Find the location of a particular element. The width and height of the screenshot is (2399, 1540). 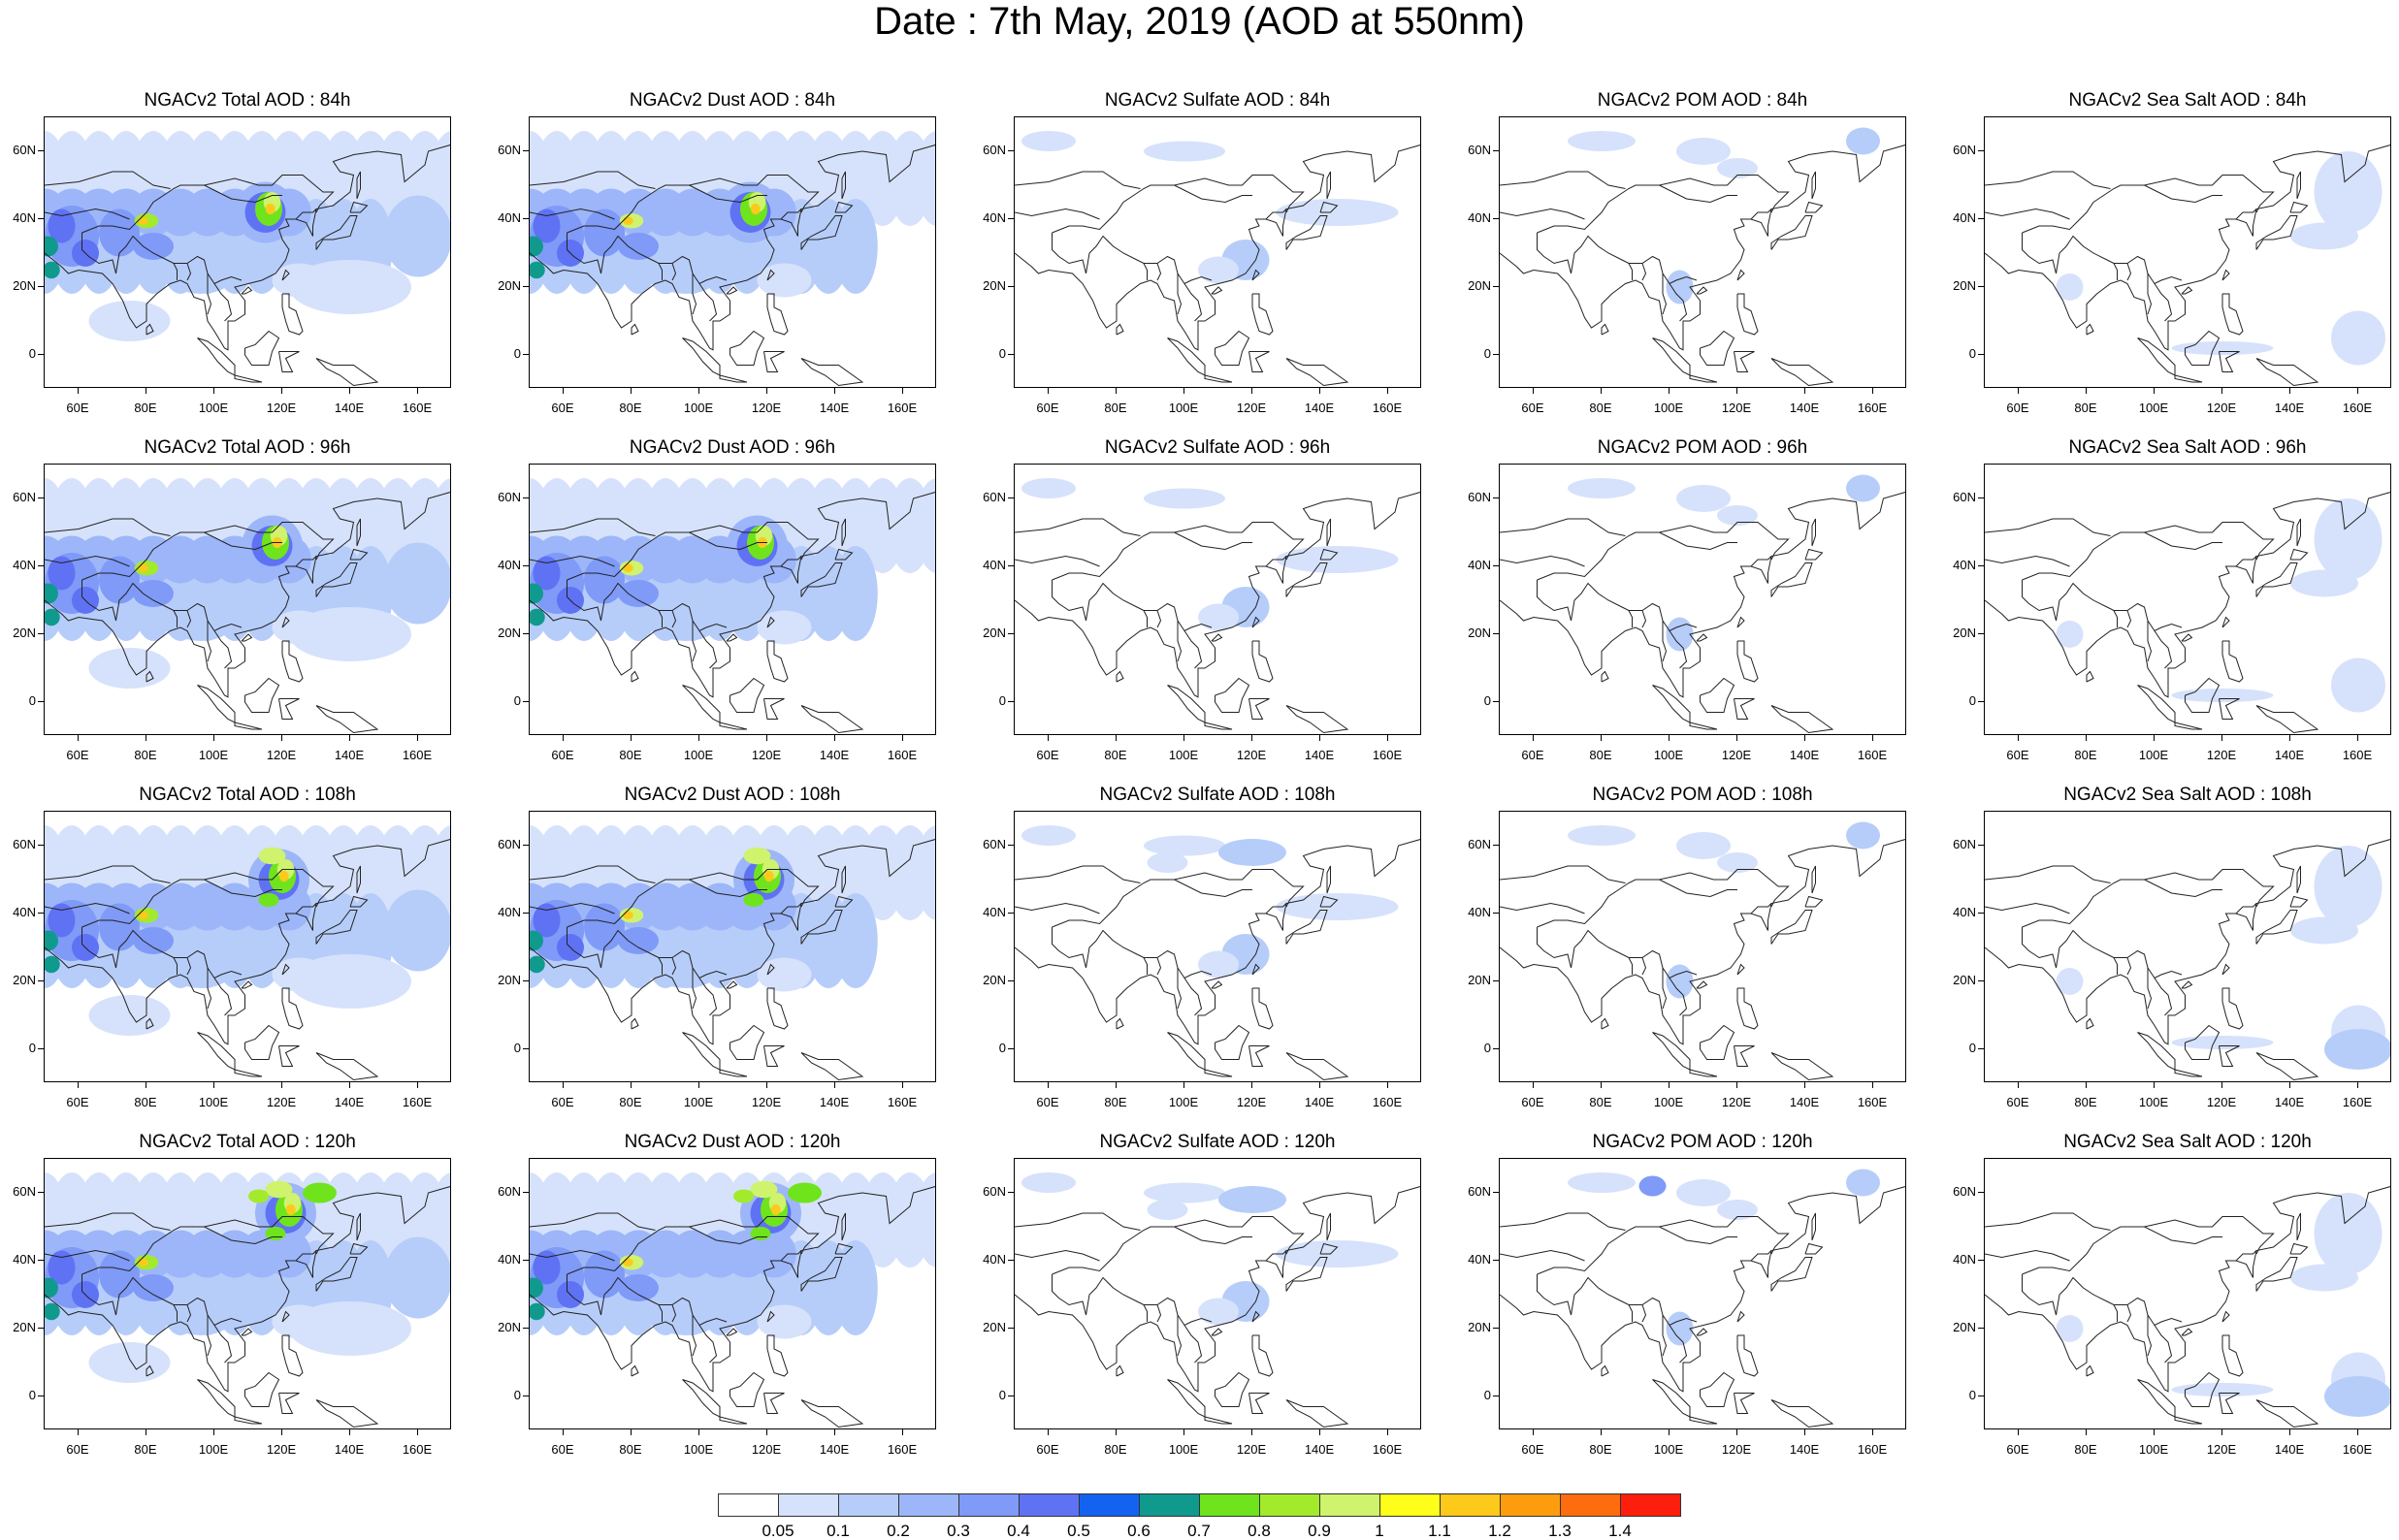

colorbar-label: 0.05 is located at coordinates (778, 1531).